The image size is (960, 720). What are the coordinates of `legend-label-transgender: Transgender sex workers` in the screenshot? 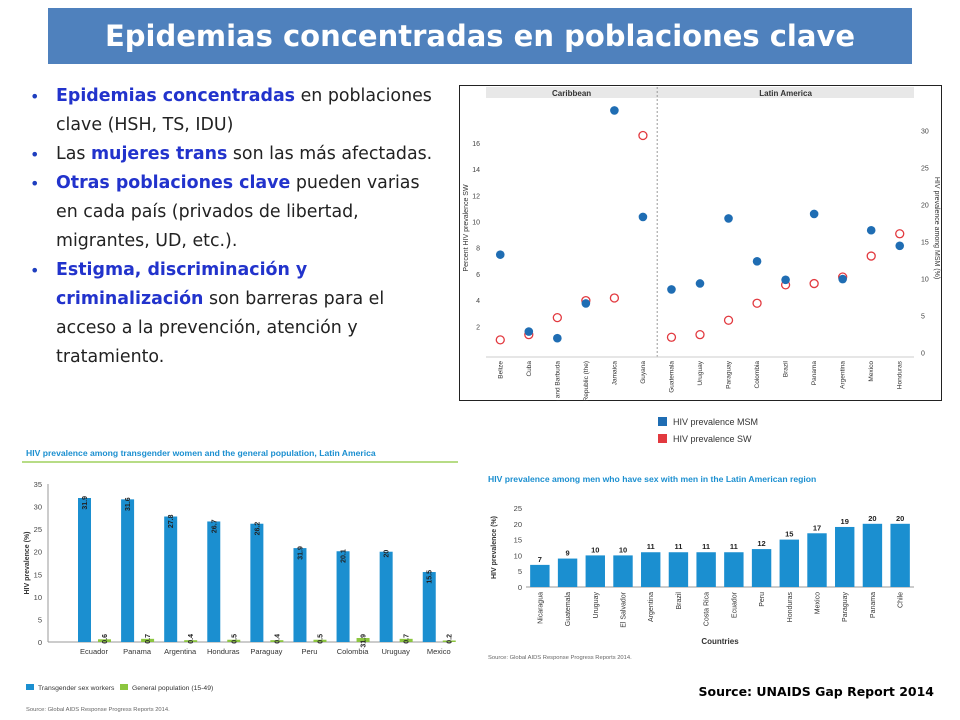 It's located at (76, 688).